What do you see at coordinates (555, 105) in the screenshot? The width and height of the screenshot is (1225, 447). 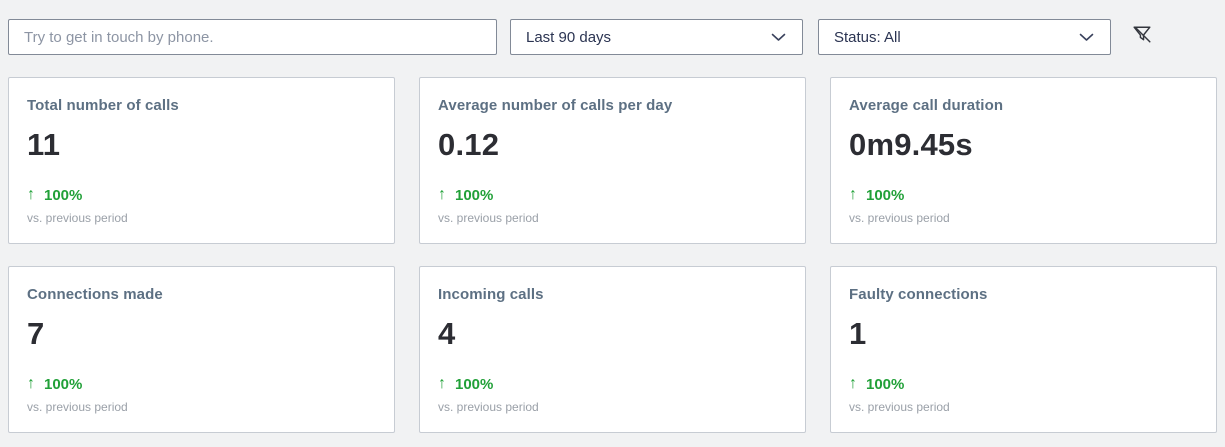 I see `card-title: Average number of calls per day` at bounding box center [555, 105].